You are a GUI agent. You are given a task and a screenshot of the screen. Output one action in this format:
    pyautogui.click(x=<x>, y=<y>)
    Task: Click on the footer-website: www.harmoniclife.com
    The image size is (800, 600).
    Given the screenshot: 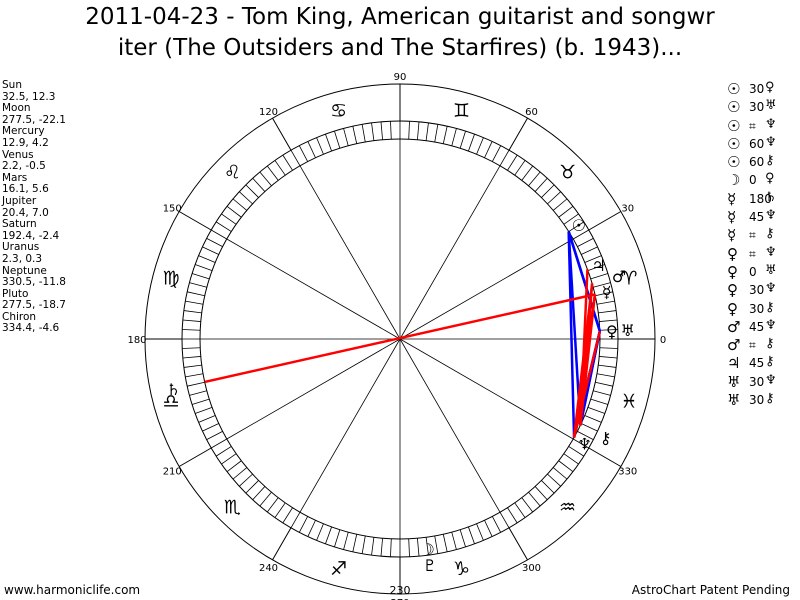 What is the action you would take?
    pyautogui.click(x=72, y=590)
    